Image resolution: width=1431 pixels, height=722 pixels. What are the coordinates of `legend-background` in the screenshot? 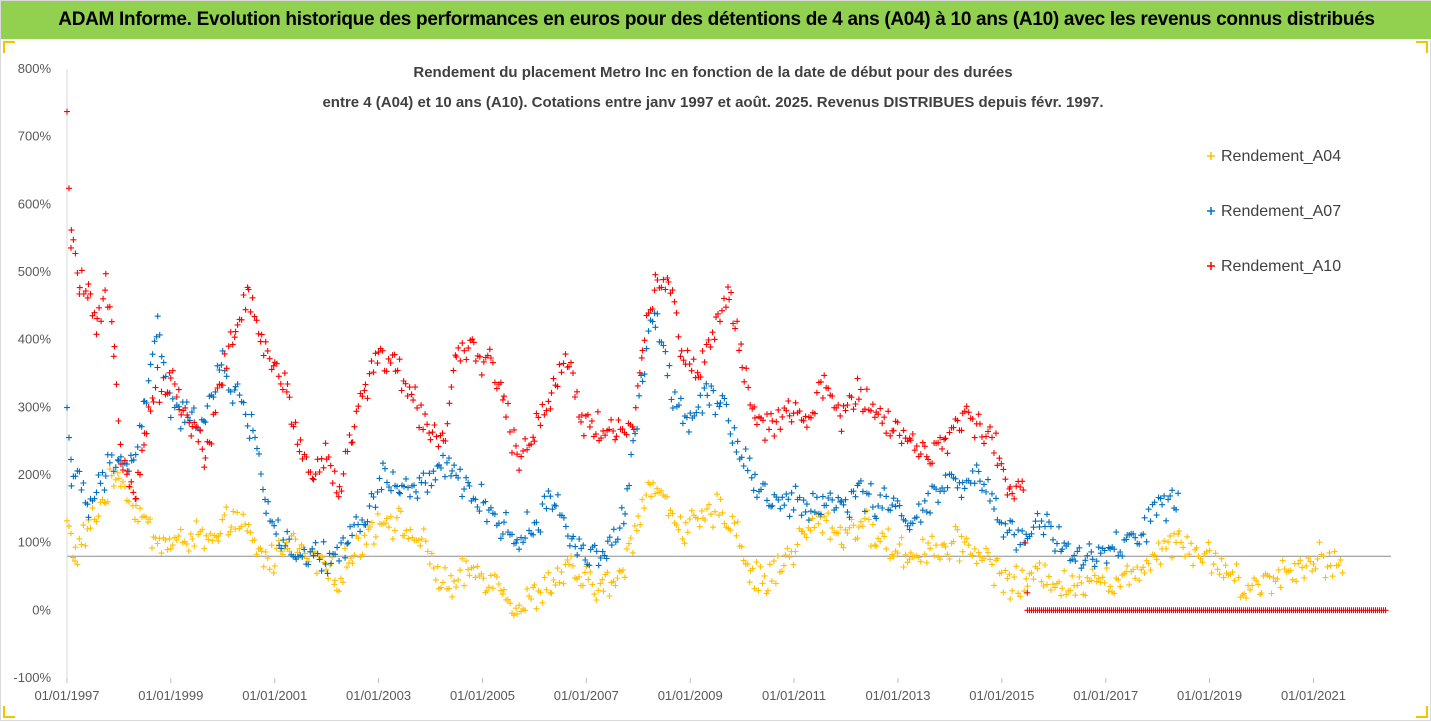 It's located at (1280, 213).